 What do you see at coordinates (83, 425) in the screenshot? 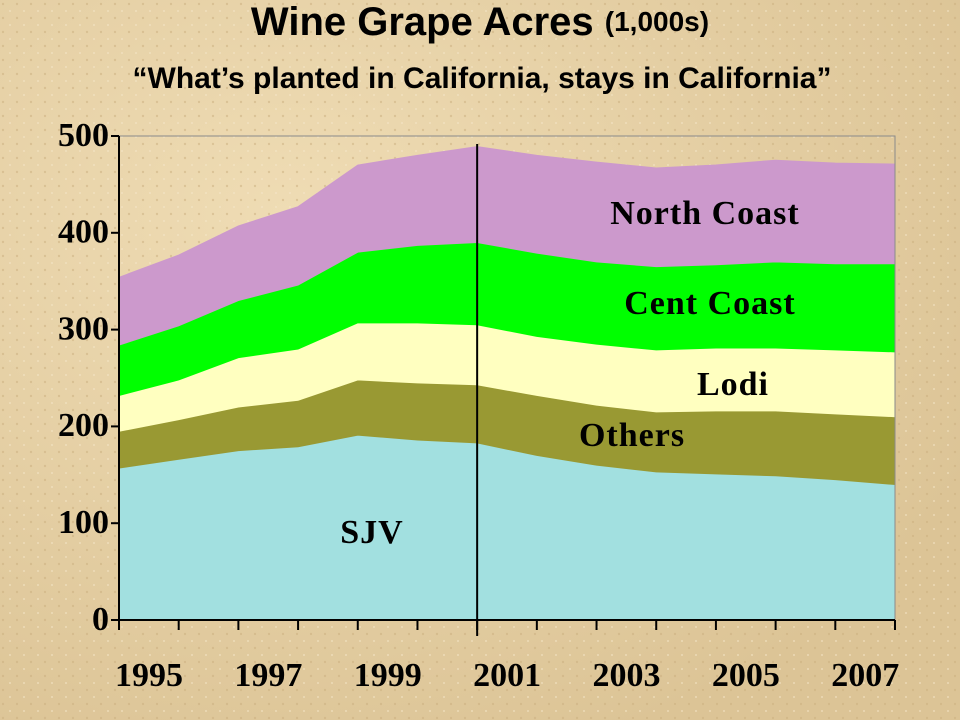
I see `y-tick-label: 200` at bounding box center [83, 425].